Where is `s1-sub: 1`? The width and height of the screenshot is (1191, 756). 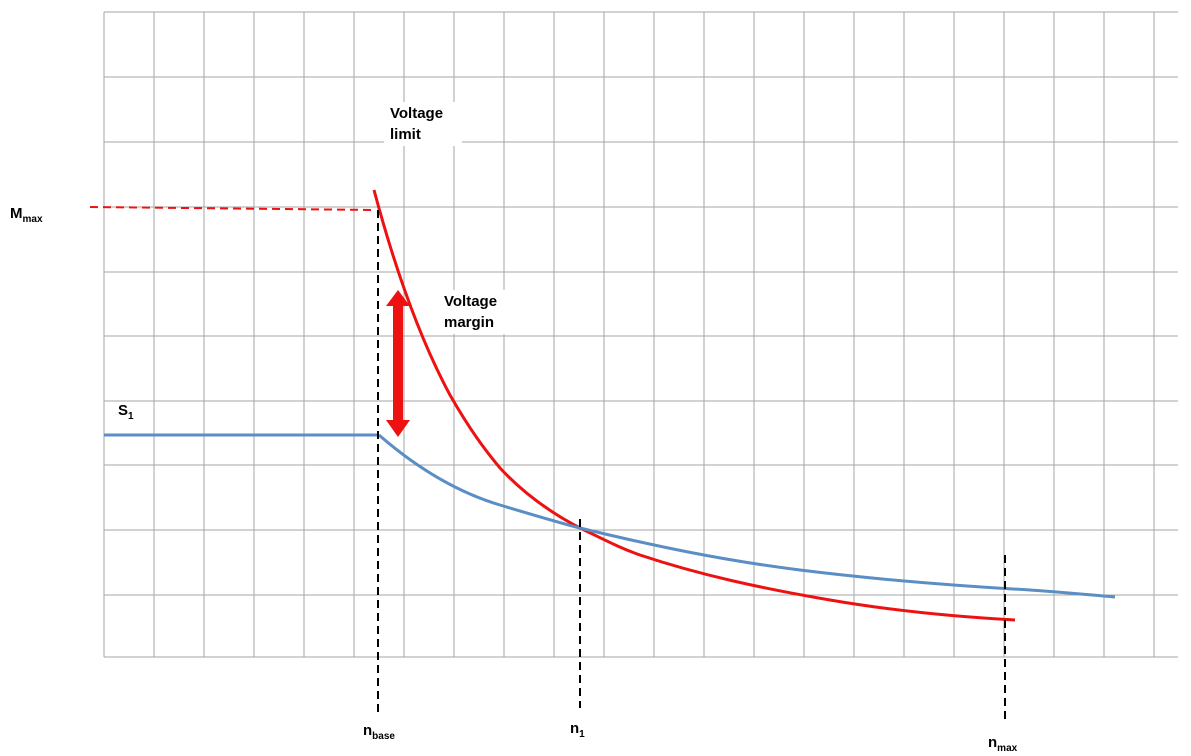
s1-sub: 1 is located at coordinates (131, 416).